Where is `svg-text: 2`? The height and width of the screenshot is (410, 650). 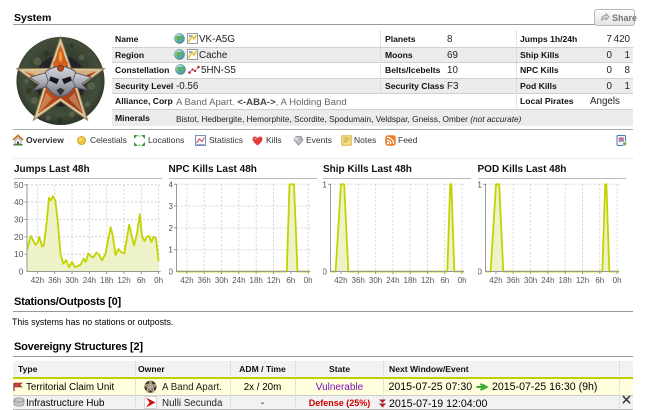 svg-text: 2 is located at coordinates (171, 228).